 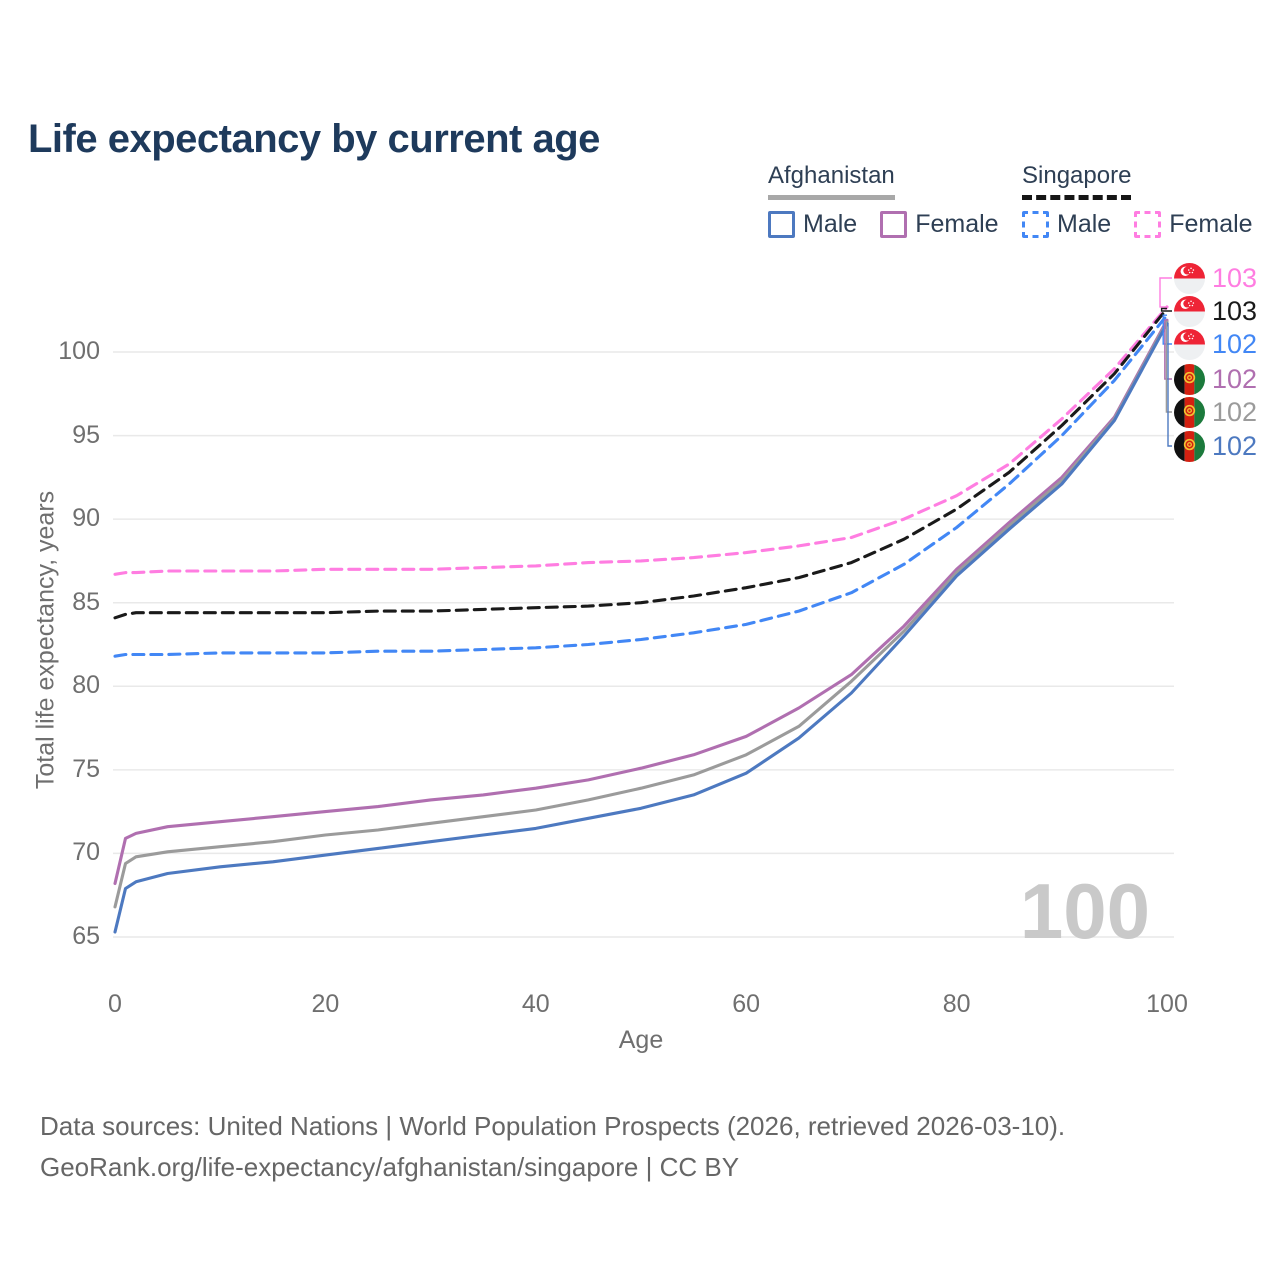 I want to click on y-tick-85: 85, so click(x=86, y=601).